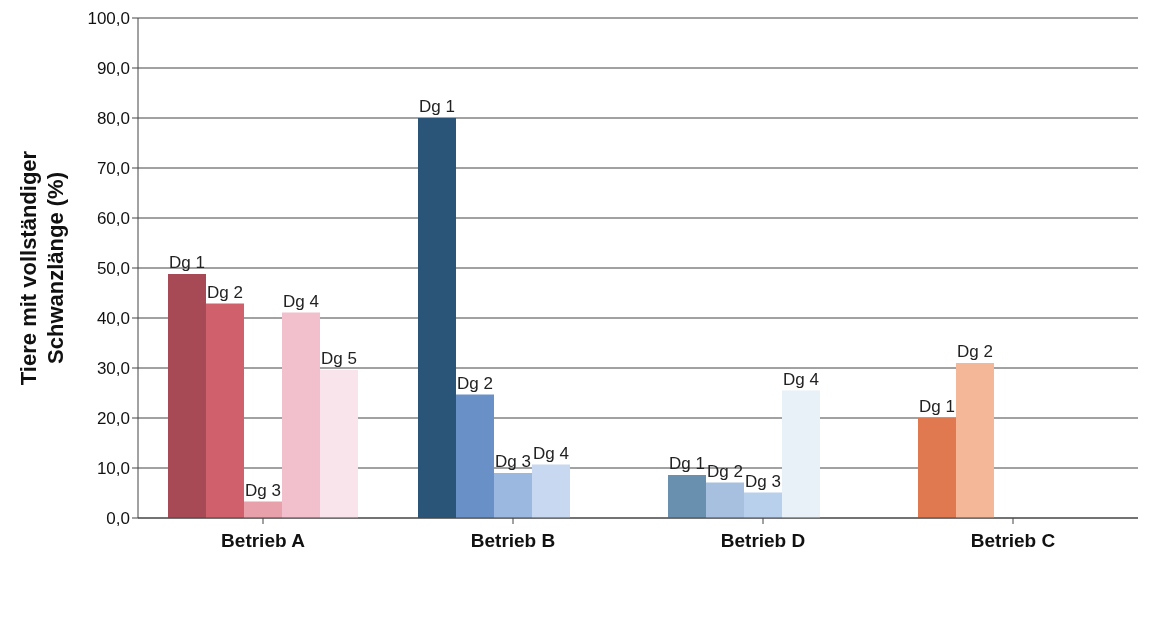 This screenshot has width=1164, height=623. Describe the element at coordinates (113, 469) in the screenshot. I see `y-tick-label: 10,0` at that location.